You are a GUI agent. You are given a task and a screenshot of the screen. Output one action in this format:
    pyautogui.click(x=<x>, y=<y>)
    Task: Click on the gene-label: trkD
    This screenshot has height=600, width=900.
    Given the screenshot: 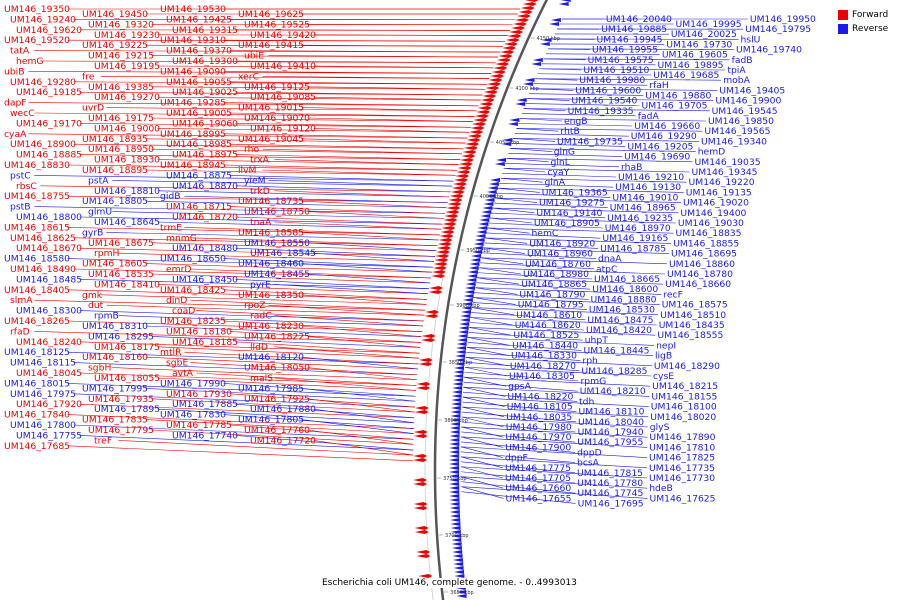 What is the action you would take?
    pyautogui.click(x=260, y=191)
    